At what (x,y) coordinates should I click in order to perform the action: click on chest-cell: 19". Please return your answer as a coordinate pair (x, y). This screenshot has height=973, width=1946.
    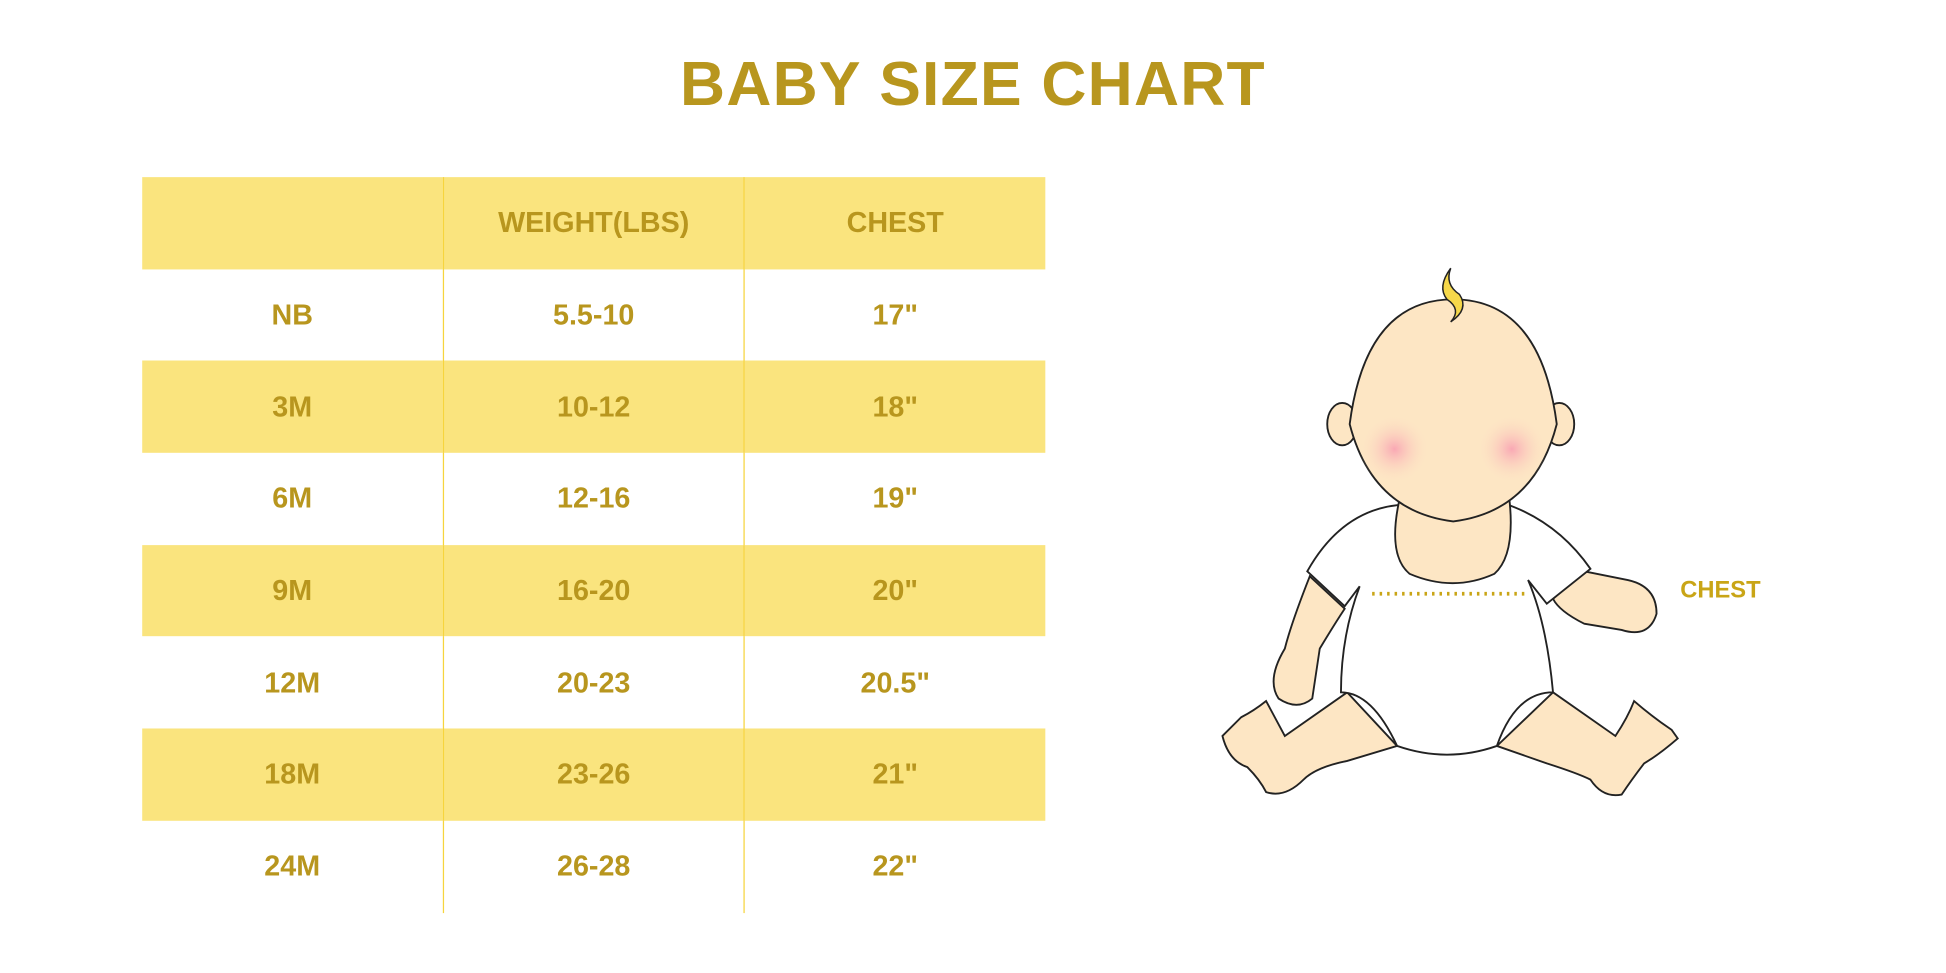
    Looking at the image, I should click on (894, 498).